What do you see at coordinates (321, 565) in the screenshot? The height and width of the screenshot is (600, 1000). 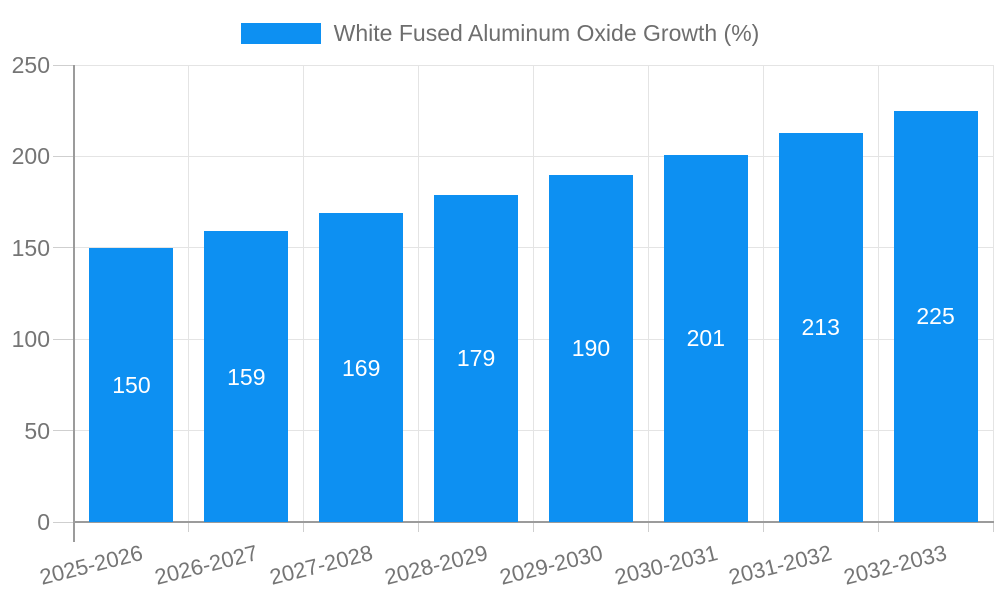 I see `x-axis-tick-label: 2027-2028` at bounding box center [321, 565].